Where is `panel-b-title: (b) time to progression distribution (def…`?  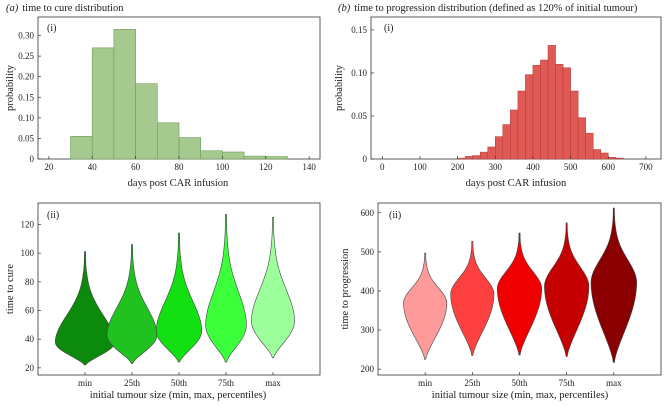 panel-b-title: (b) time to progression distribution (def… is located at coordinates (488, 8).